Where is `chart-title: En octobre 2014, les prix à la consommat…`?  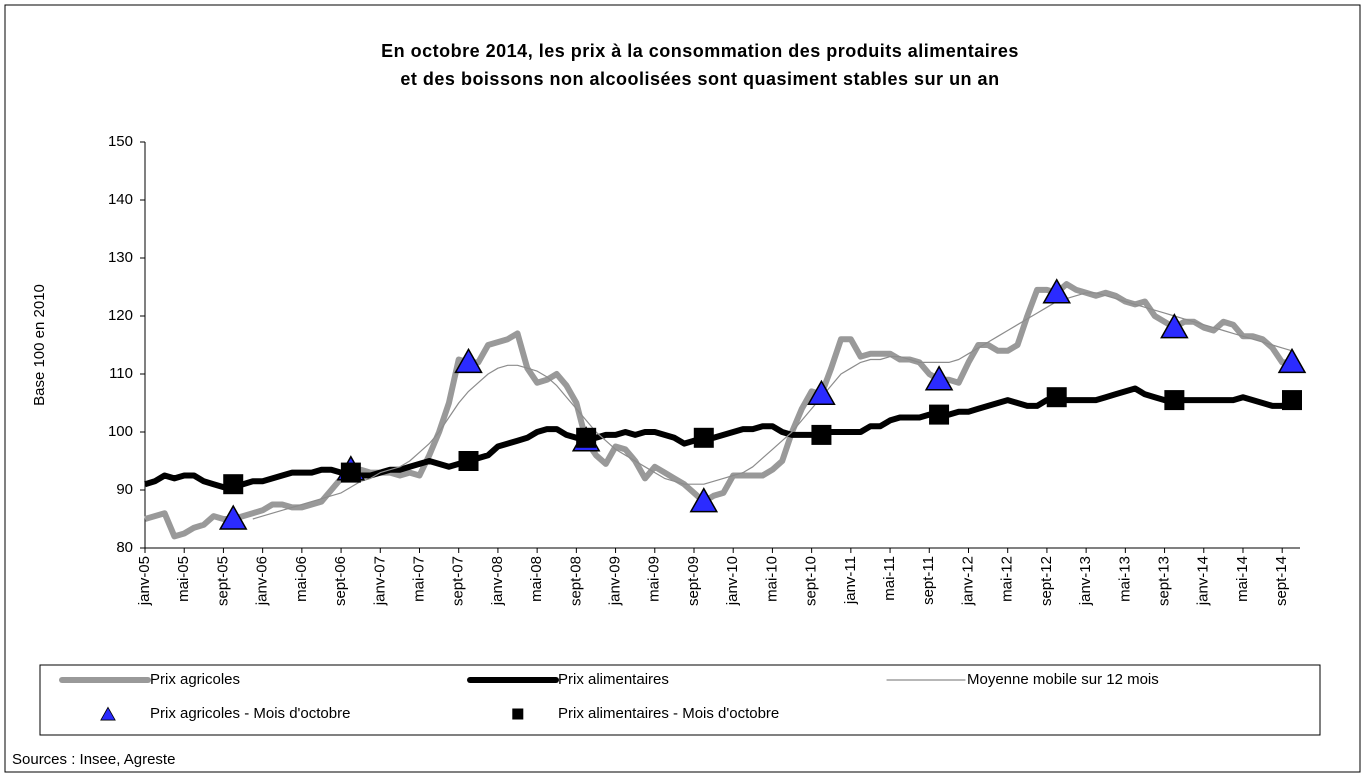 chart-title: En octobre 2014, les prix à la consommat… is located at coordinates (700, 51).